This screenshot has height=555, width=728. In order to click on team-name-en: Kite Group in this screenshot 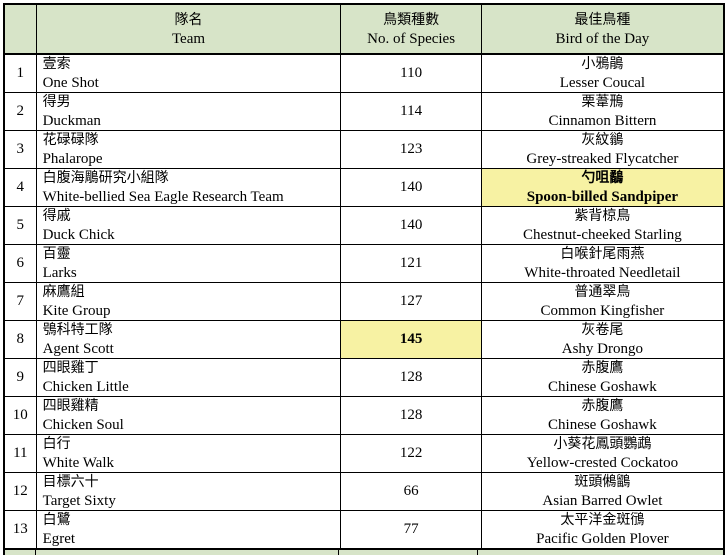, I will do `click(76, 311)`.